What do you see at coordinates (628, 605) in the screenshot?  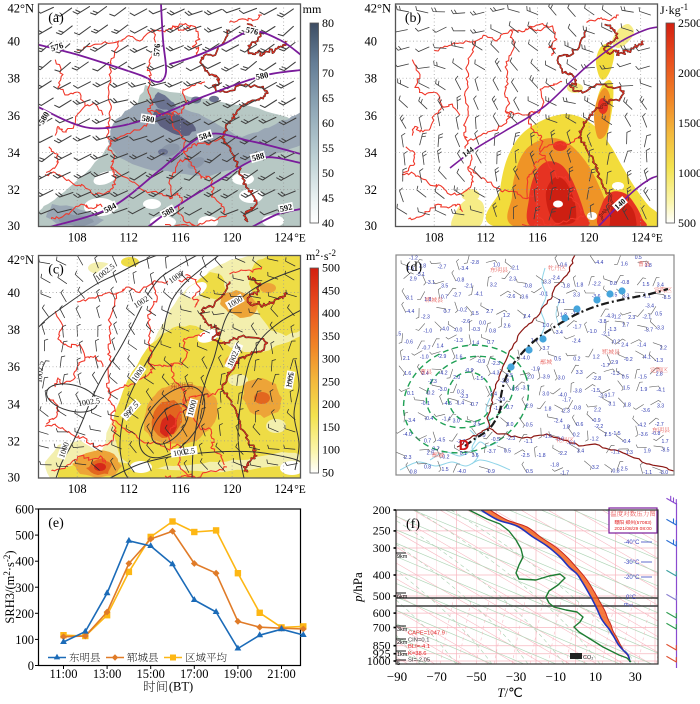 I see `svg-text: m₂₂` at bounding box center [628, 605].